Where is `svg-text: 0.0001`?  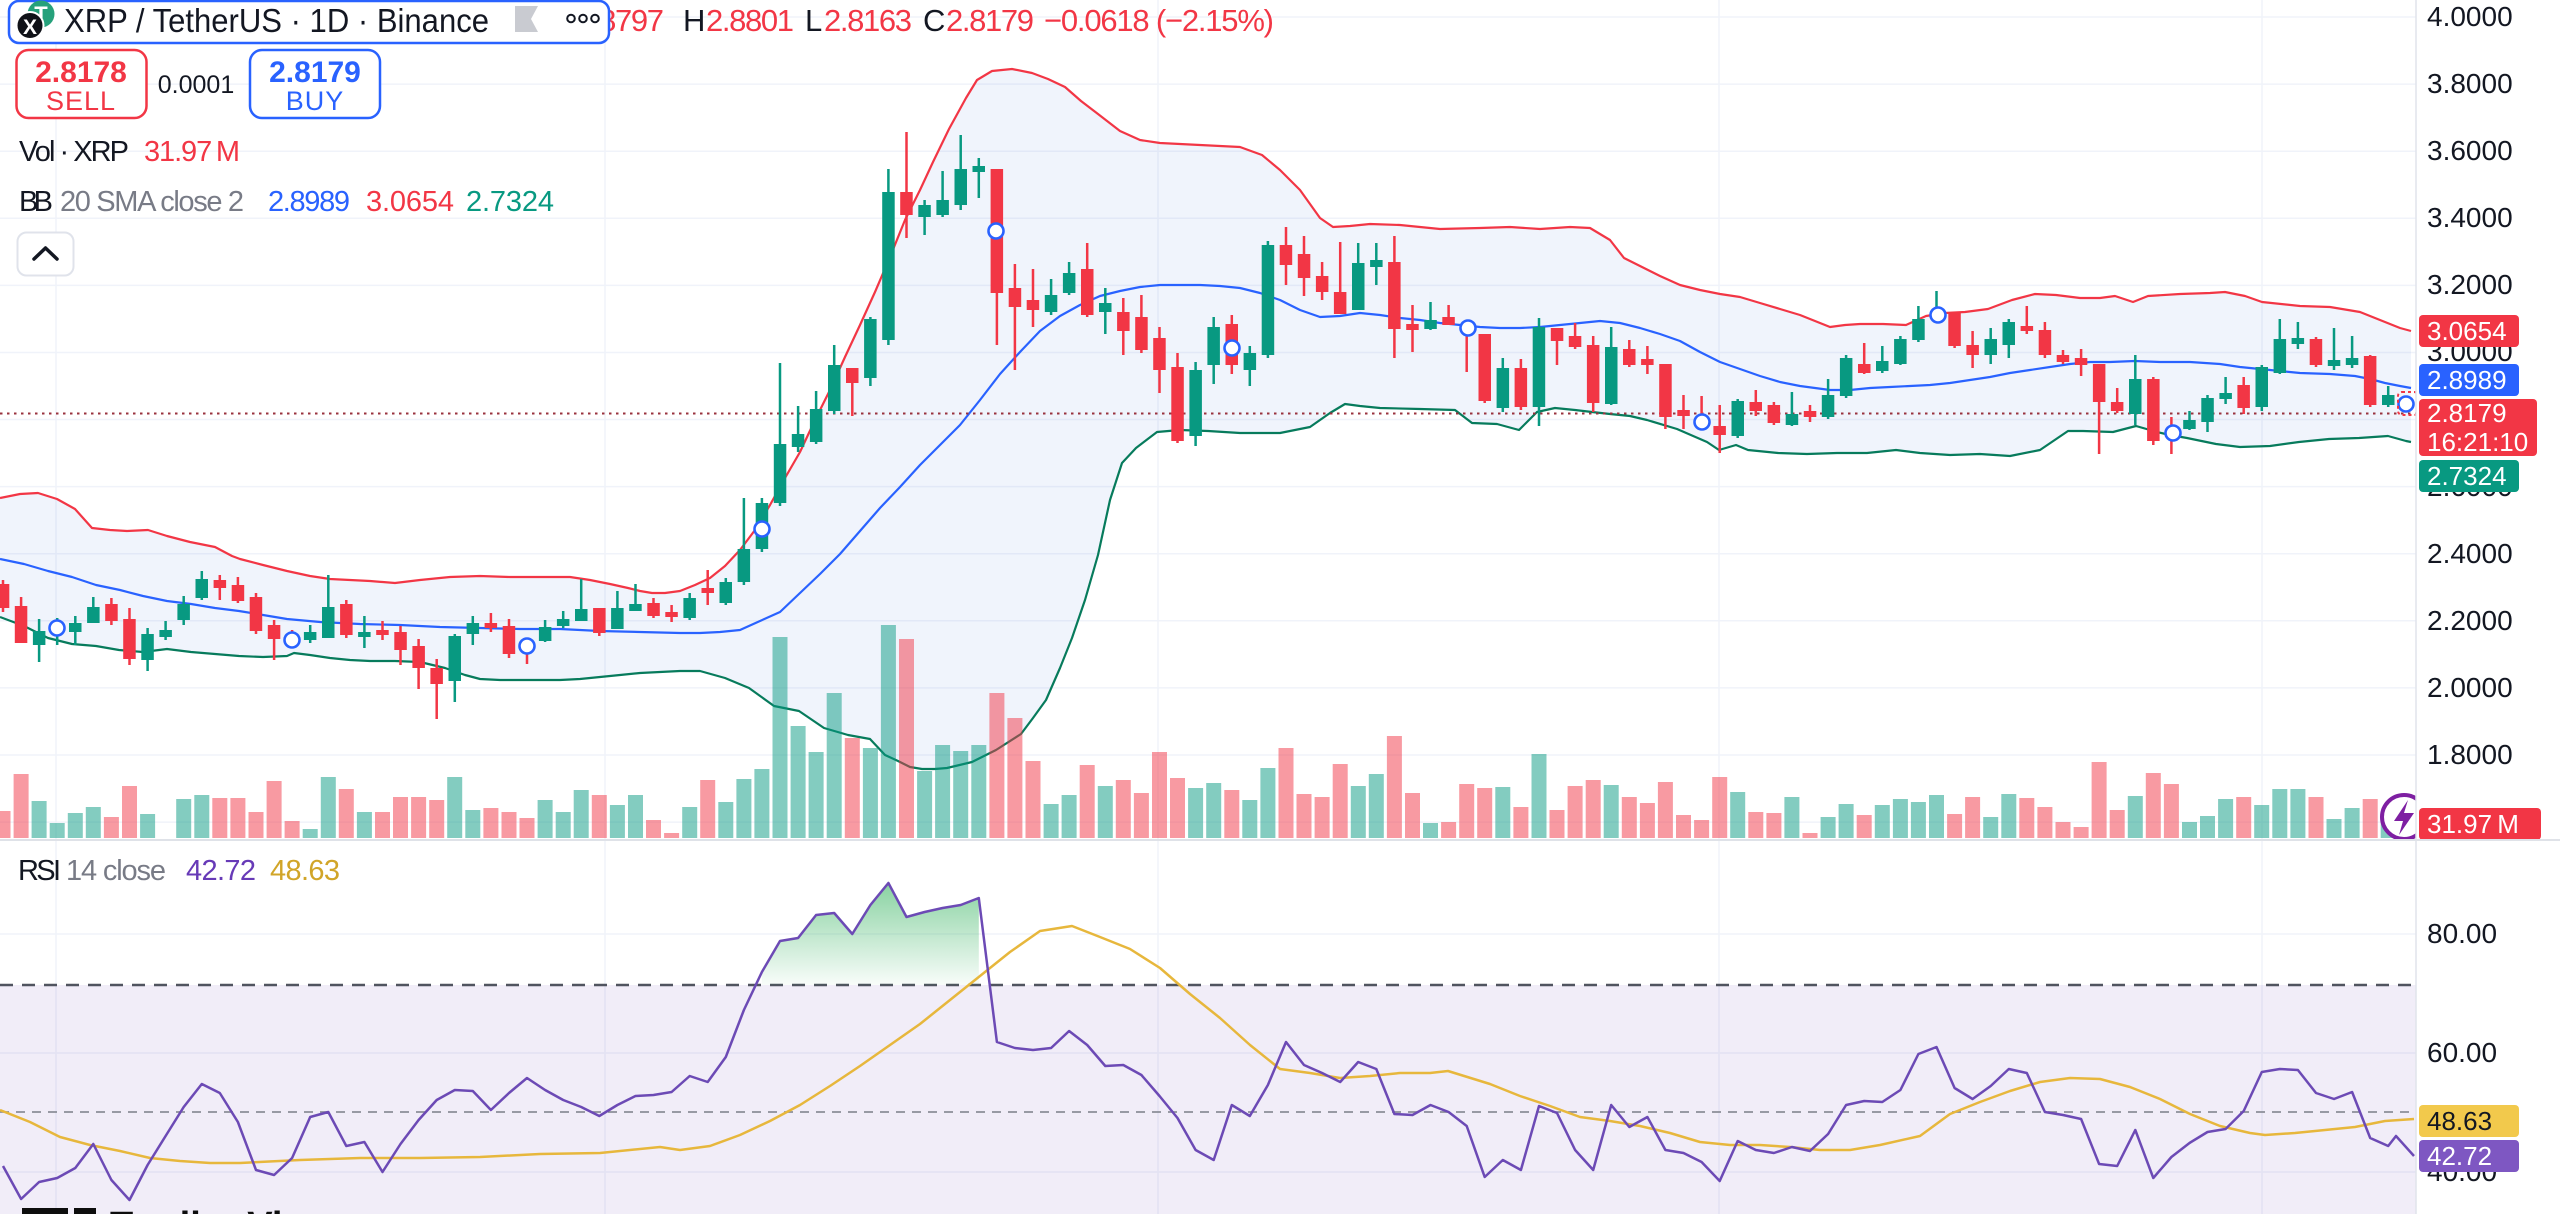
svg-text: 0.0001 is located at coordinates (196, 85).